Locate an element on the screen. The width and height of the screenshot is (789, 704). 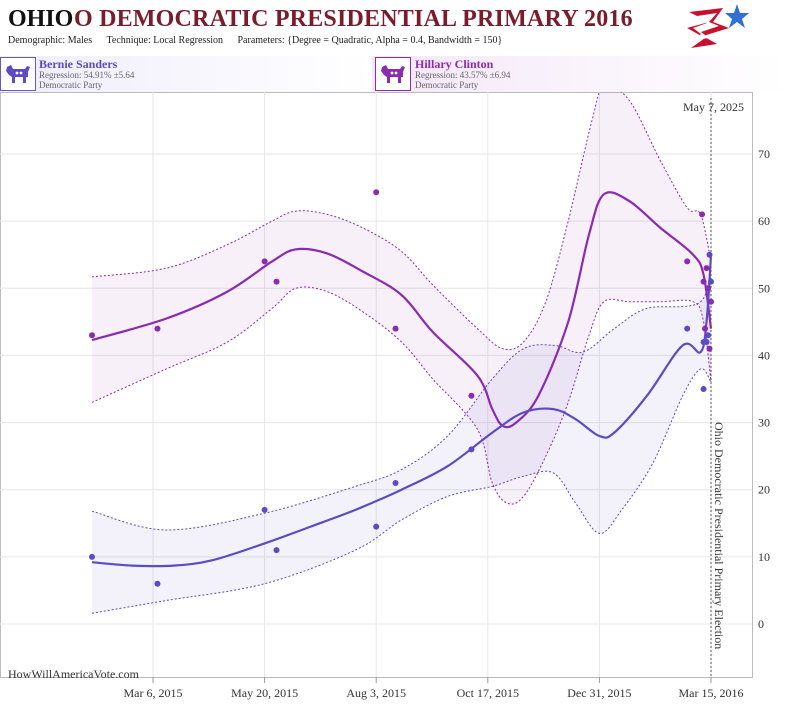
x-tick-label: Oct 17, 2015 is located at coordinates (488, 693).